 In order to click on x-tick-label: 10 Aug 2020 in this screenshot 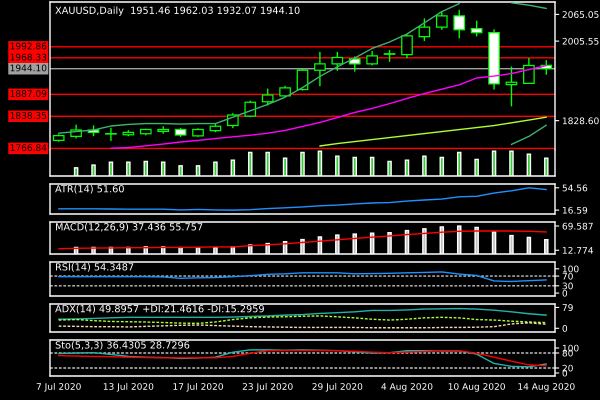, I will do `click(476, 387)`.